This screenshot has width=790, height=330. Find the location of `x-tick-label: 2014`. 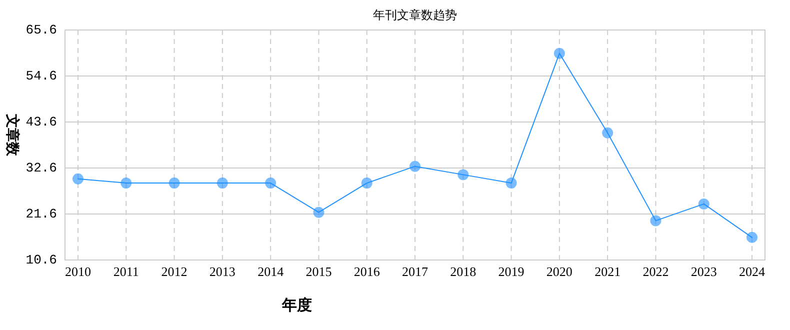

x-tick-label: 2014 is located at coordinates (271, 271).